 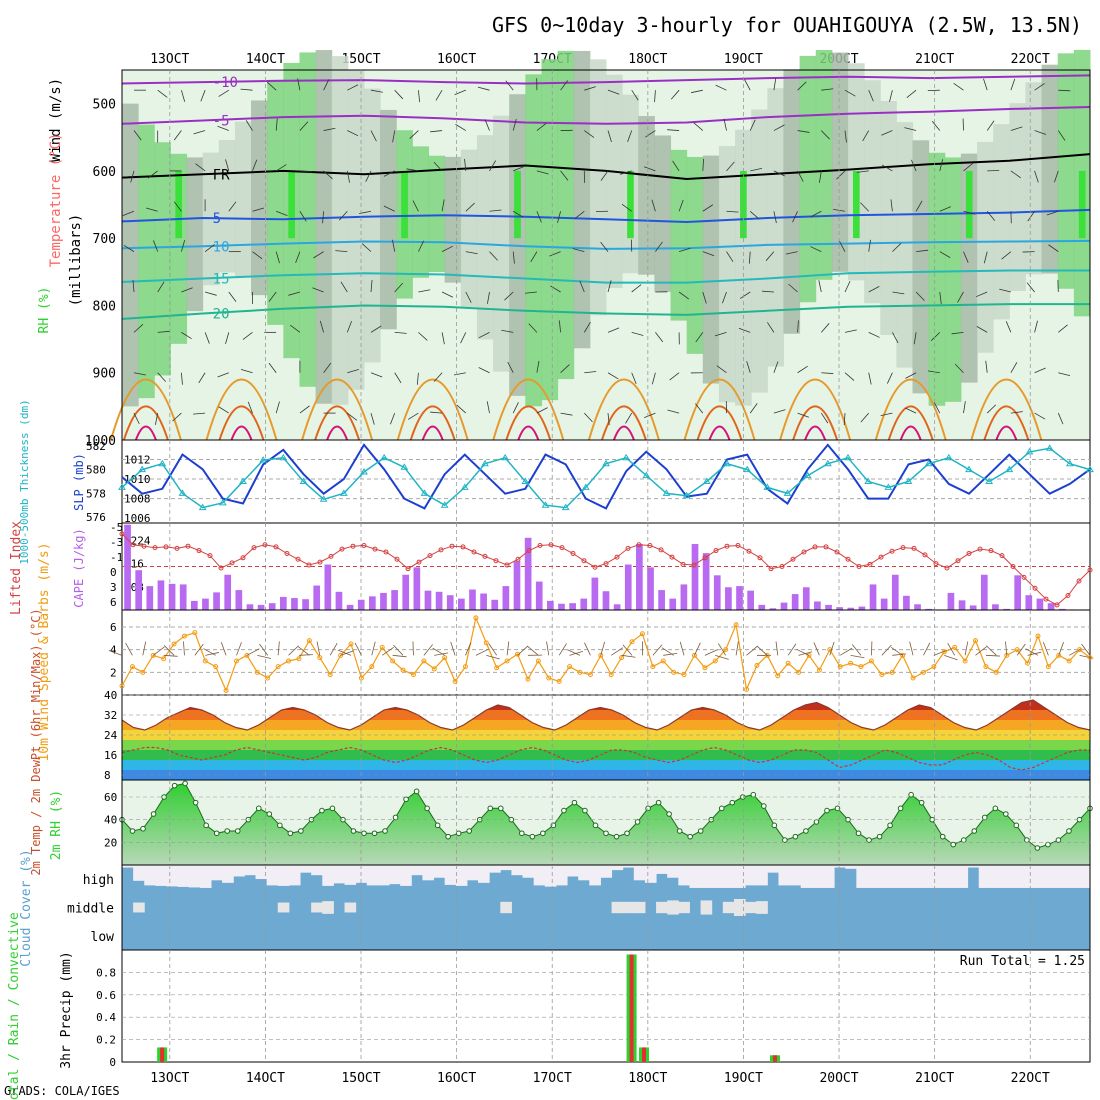 What do you see at coordinates (631, 1008) in the screenshot?
I see `precip-convective-bar` at bounding box center [631, 1008].